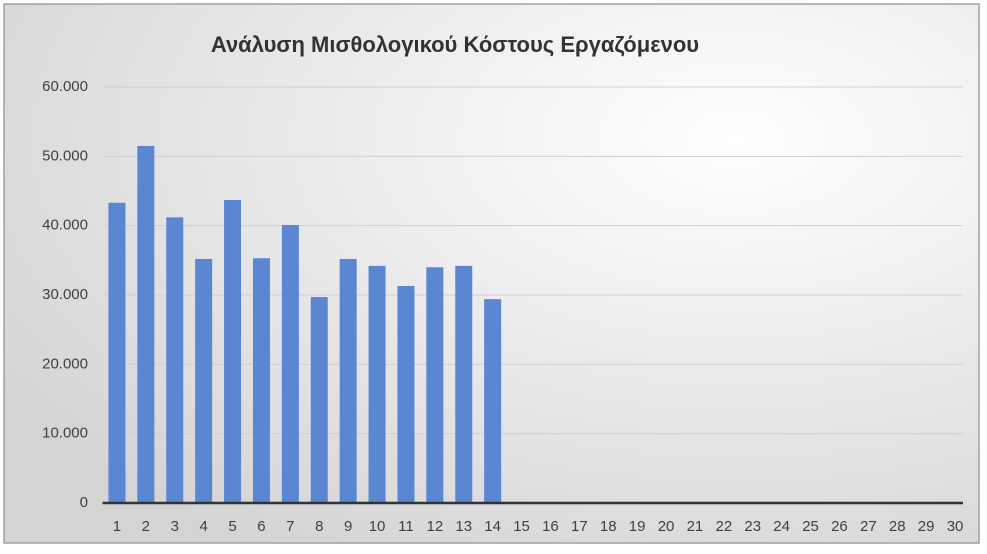 The height and width of the screenshot is (554, 987). Describe the element at coordinates (232, 526) in the screenshot. I see `x-tick-label: 5` at that location.